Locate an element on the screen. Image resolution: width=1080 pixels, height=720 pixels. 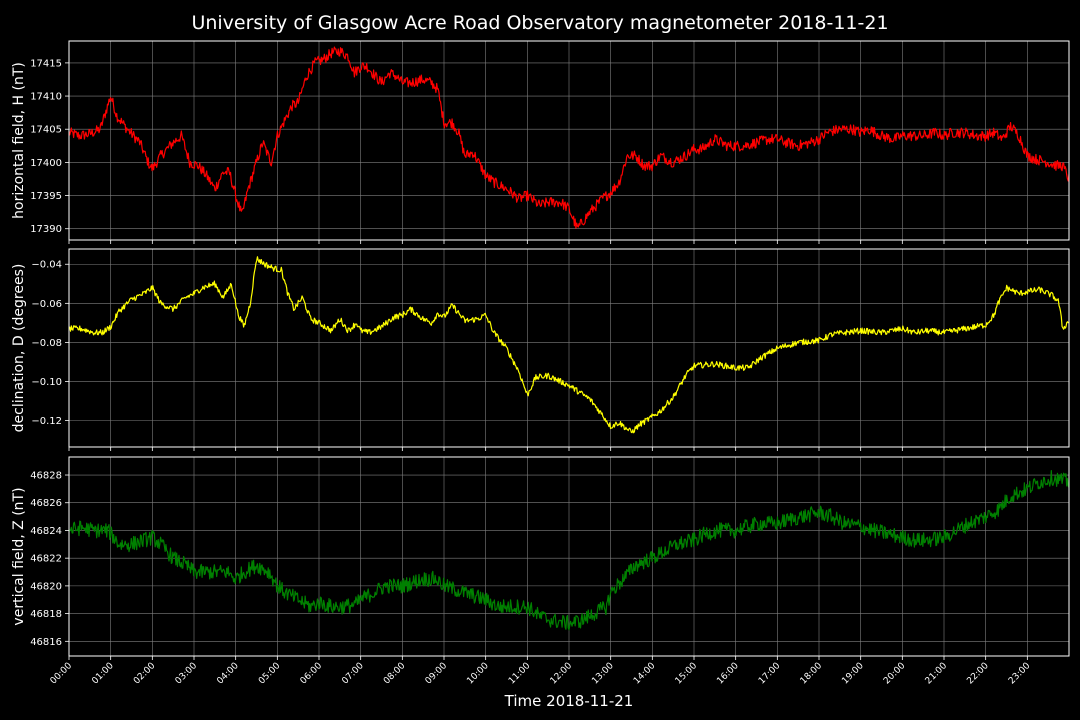
y-tick-label: 46816 is located at coordinates (46, 642).